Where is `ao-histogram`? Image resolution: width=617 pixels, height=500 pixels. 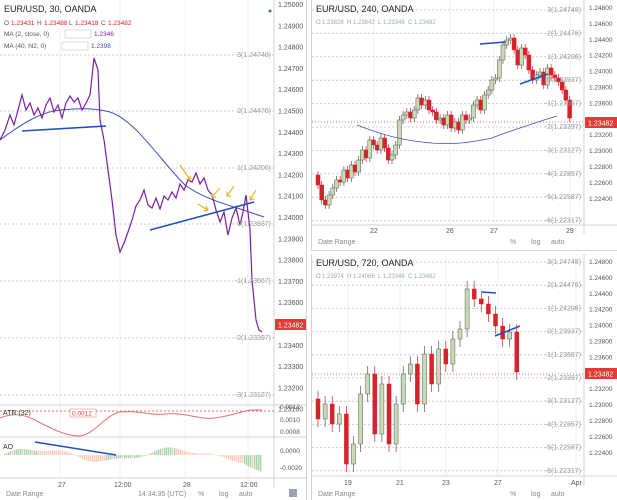
ao-histogram is located at coordinates (132, 459).